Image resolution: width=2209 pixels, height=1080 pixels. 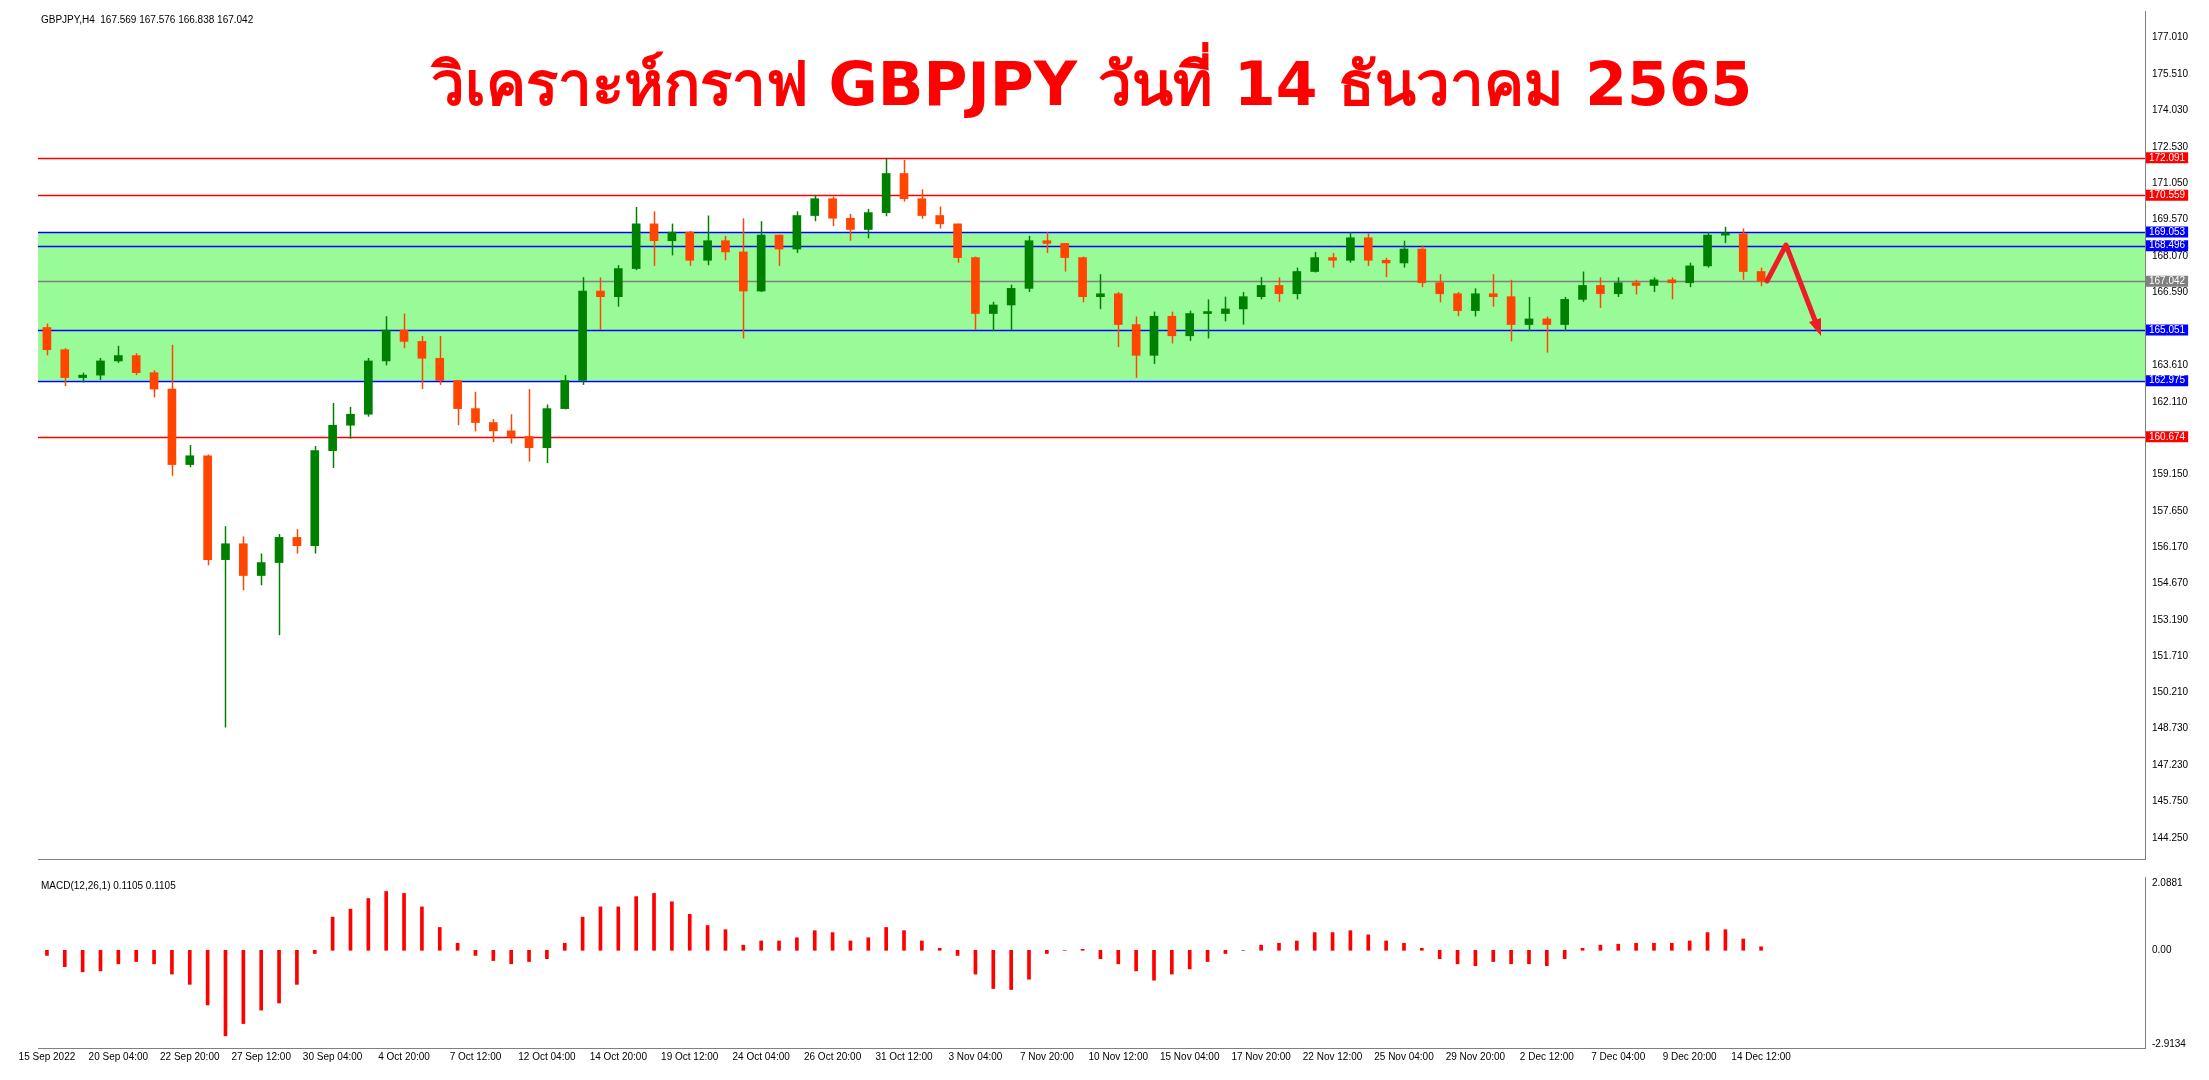 What do you see at coordinates (1091, 80) in the screenshot?
I see `text: วิเคราะห์กราฟ GBPJPY วันที่ 14 ธันวาคม 2565` at bounding box center [1091, 80].